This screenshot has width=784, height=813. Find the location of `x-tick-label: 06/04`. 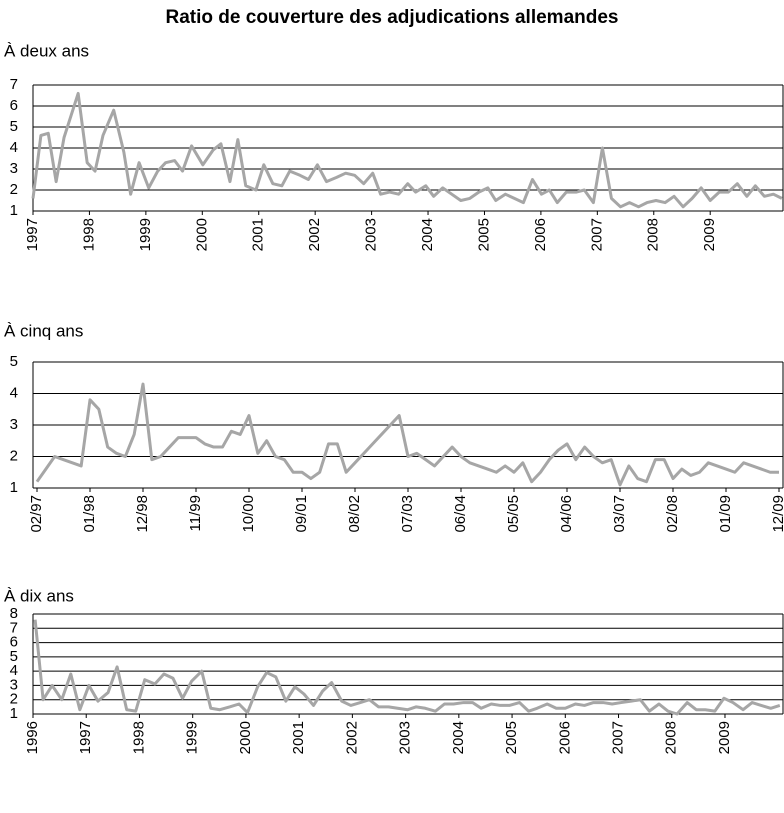

x-tick-label: 06/04 is located at coordinates (460, 514).